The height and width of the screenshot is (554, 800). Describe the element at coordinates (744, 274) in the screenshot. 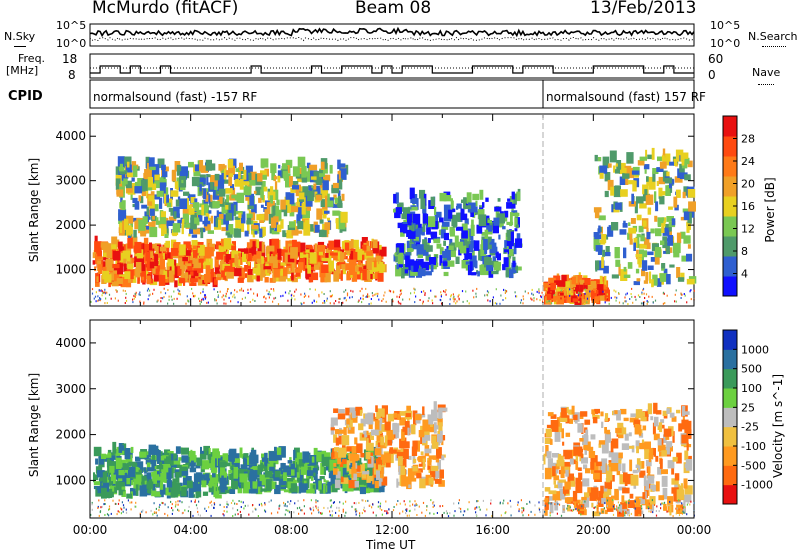

I see `power-colorbar-tick-label: 4` at that location.